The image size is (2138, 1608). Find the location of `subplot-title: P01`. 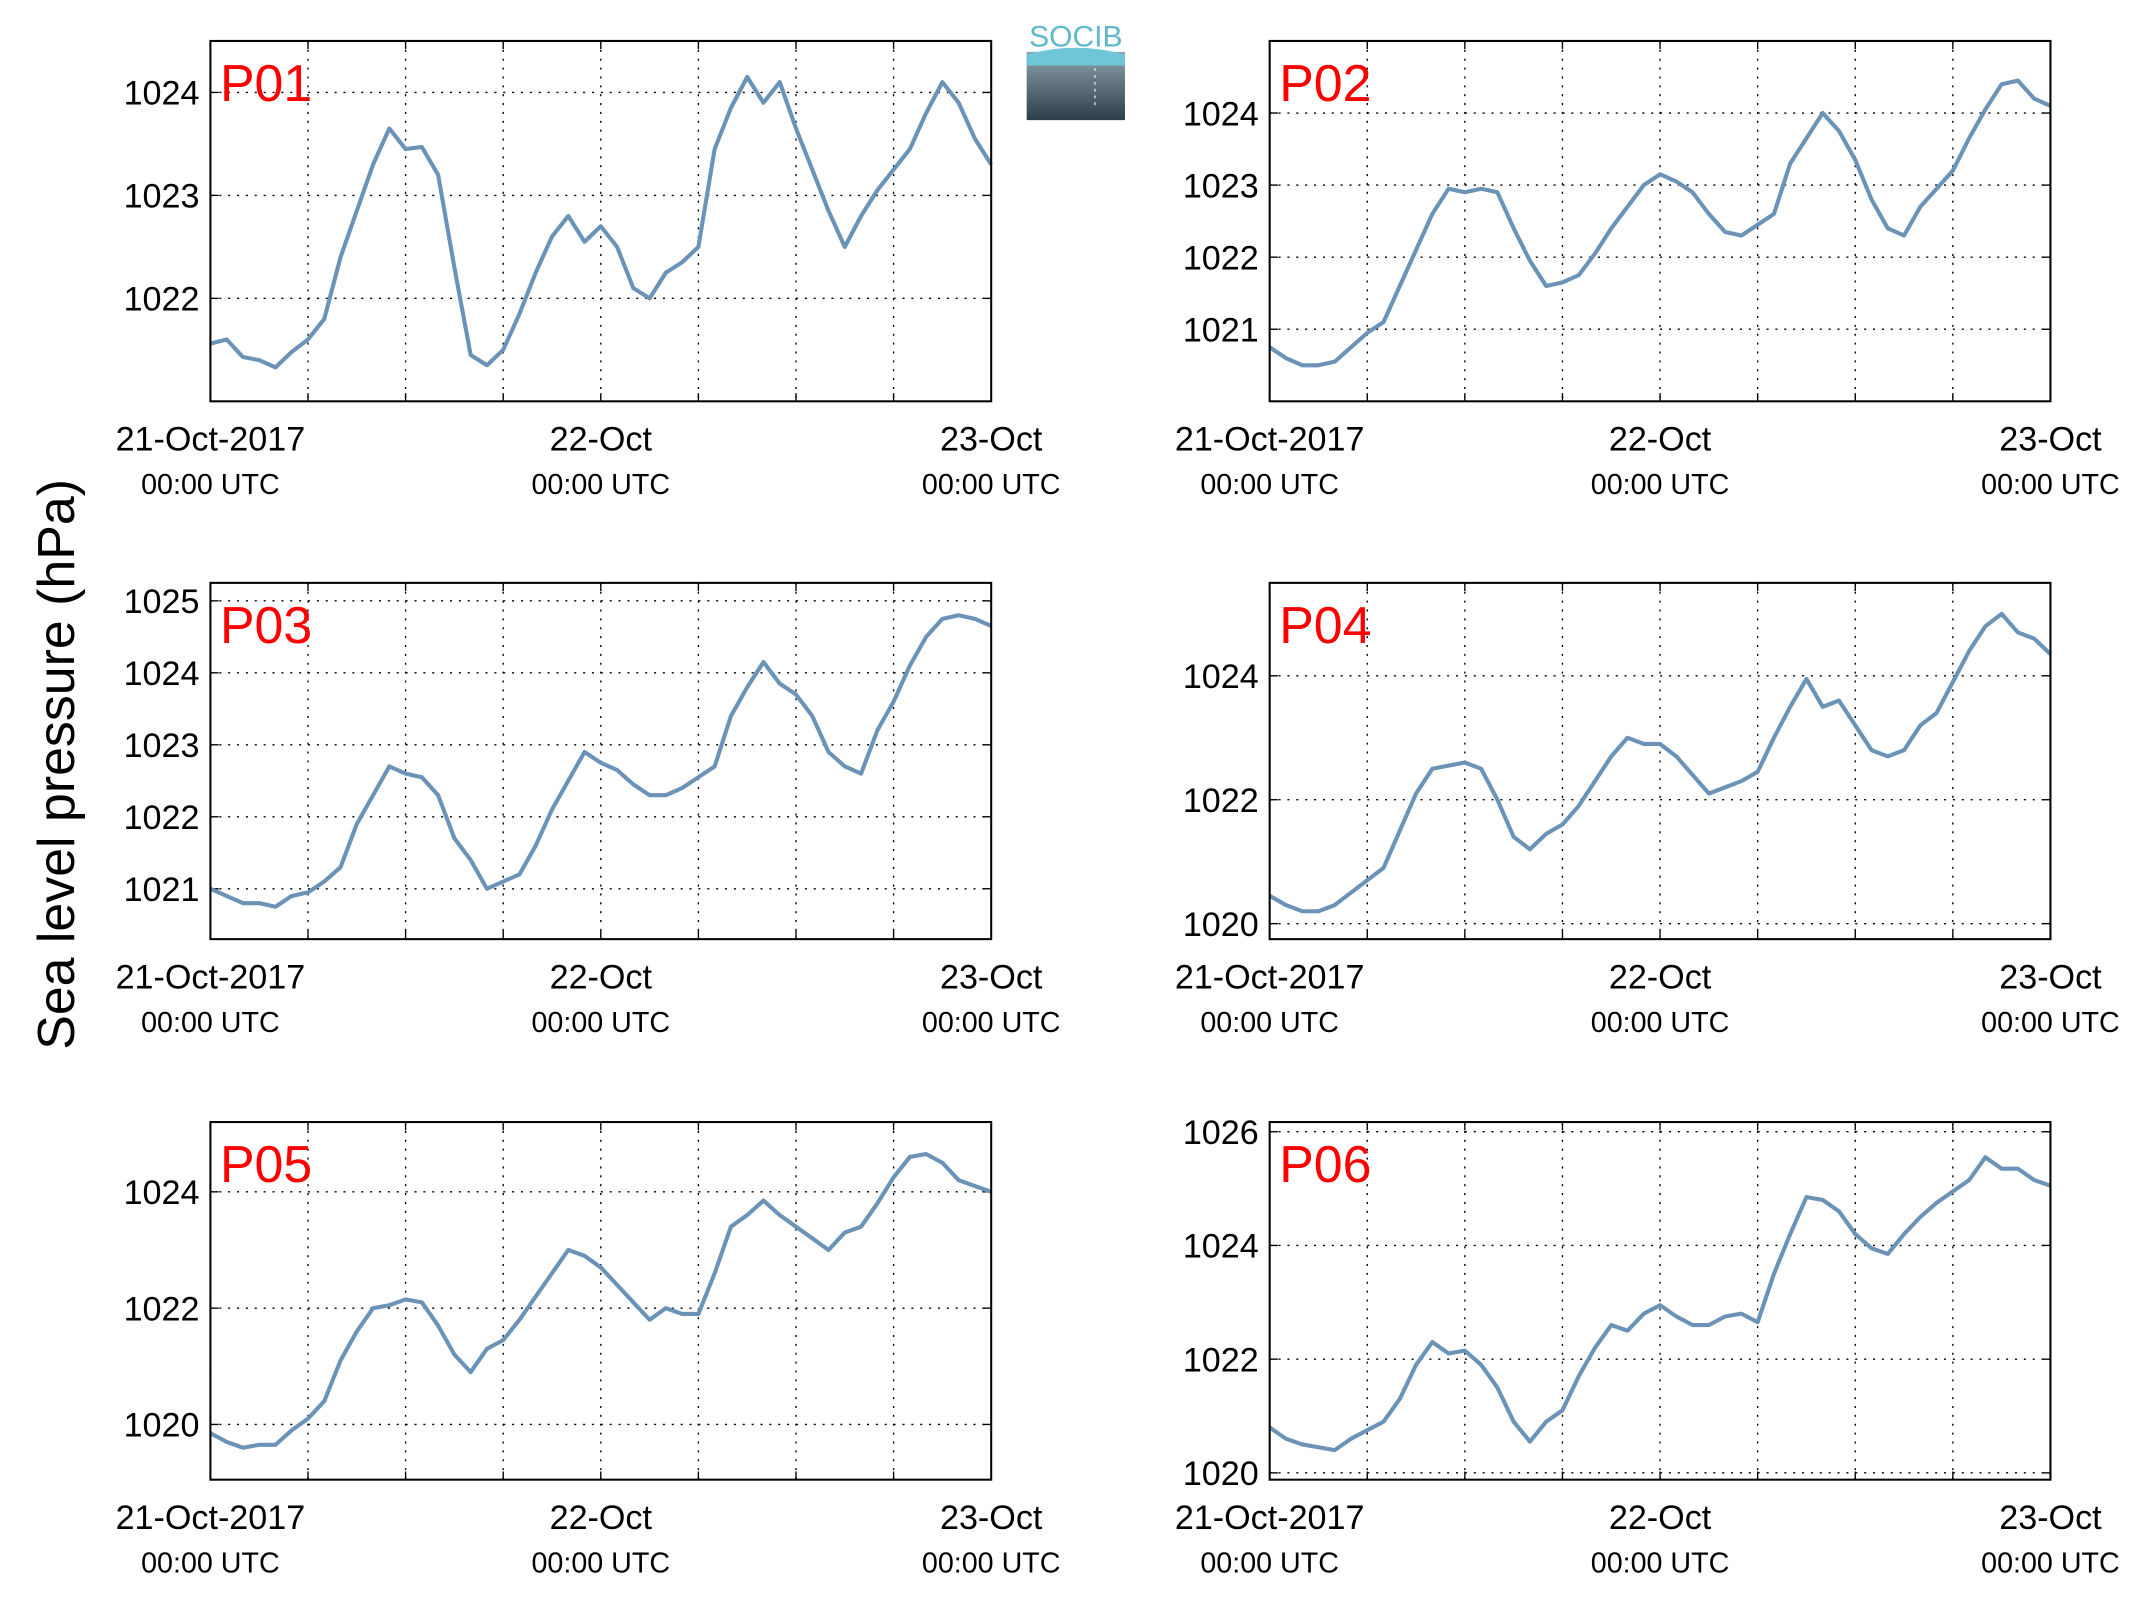

subplot-title: P01 is located at coordinates (266, 83).